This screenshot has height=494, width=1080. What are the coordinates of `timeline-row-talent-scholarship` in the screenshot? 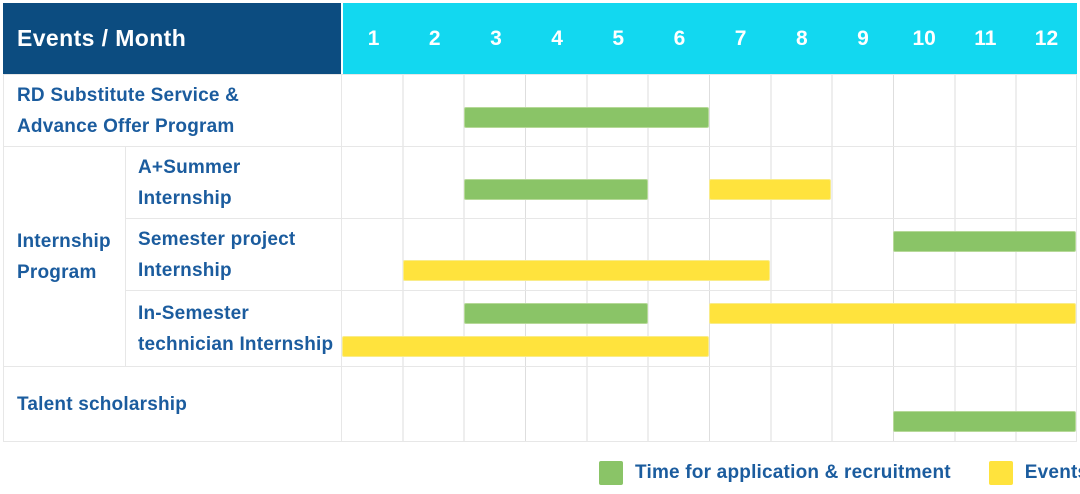 It's located at (709, 404).